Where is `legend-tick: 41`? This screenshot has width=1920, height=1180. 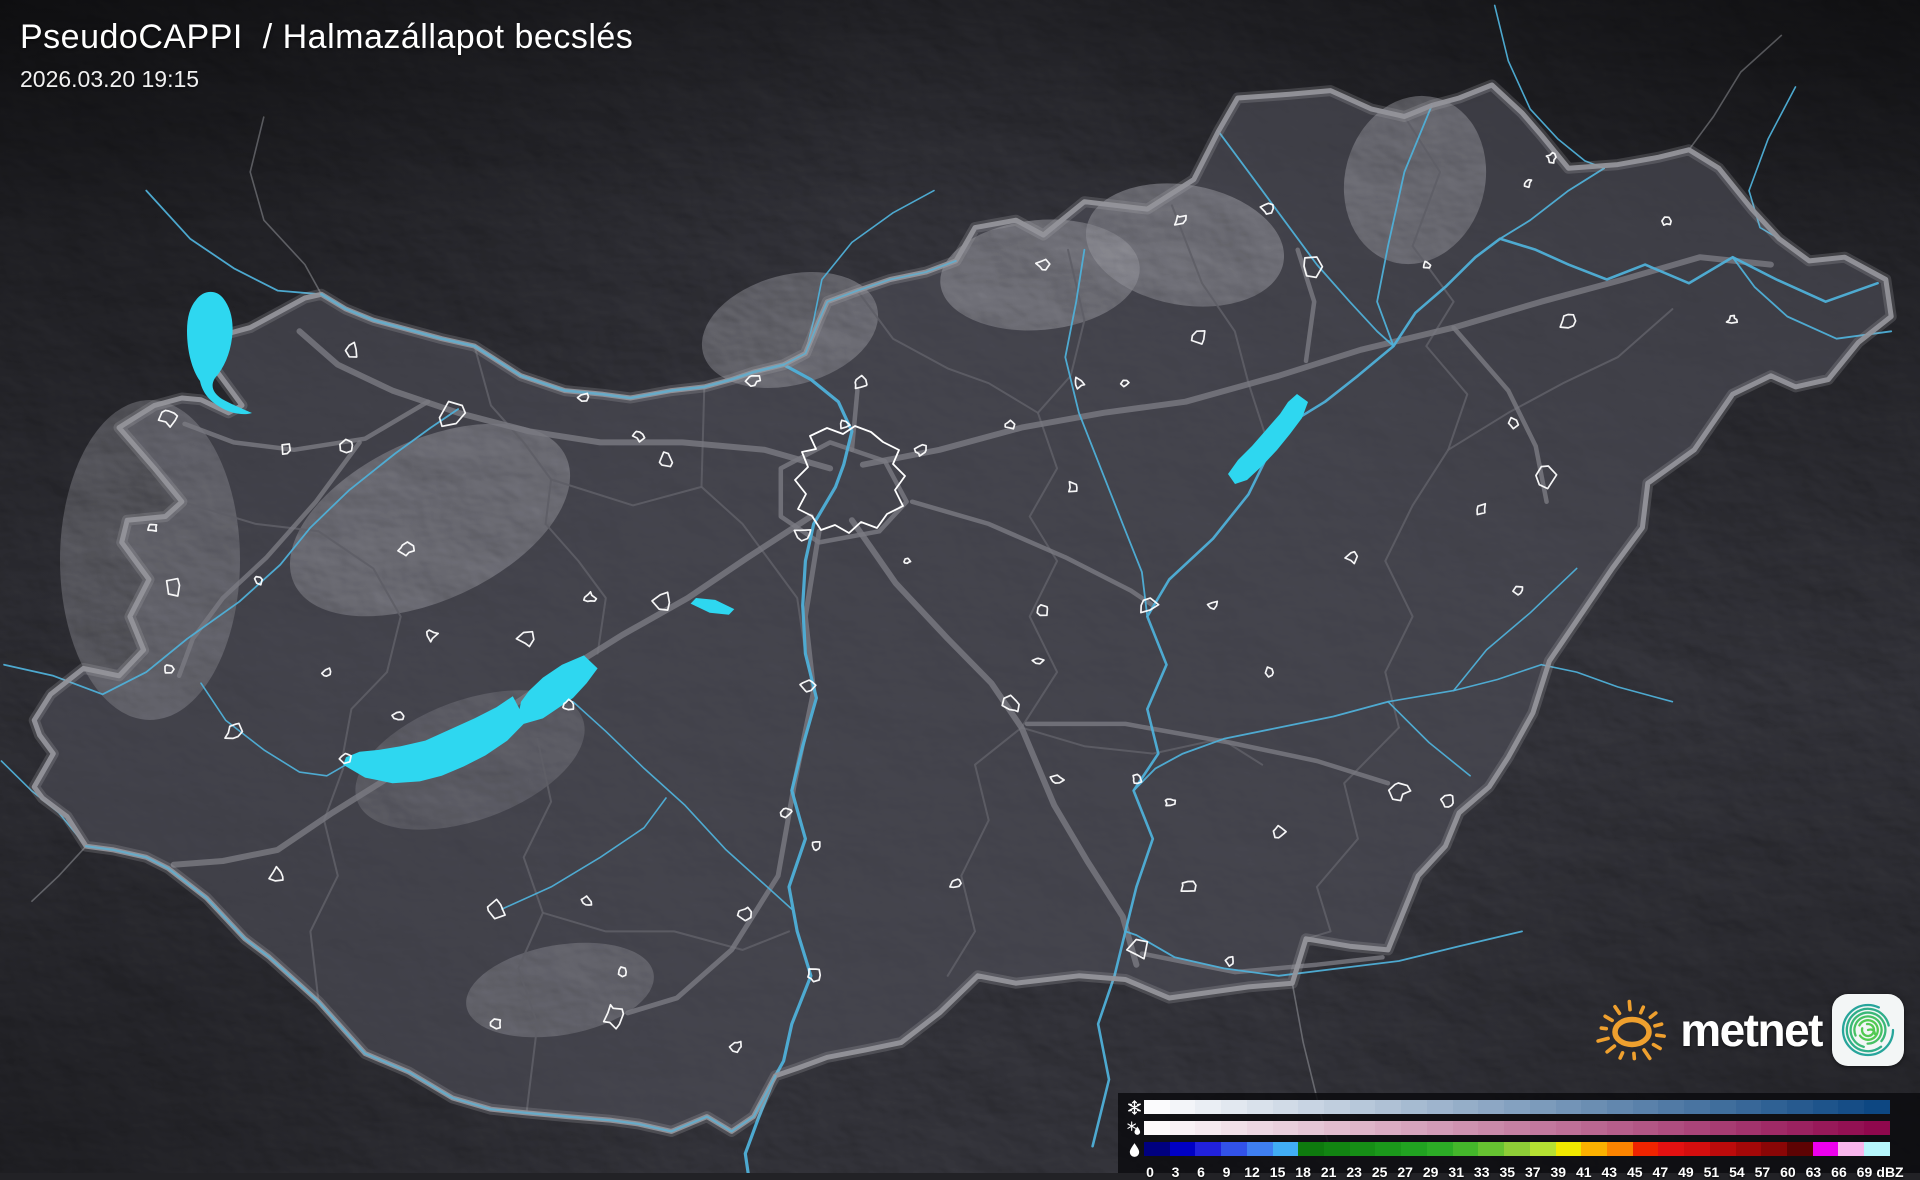
legend-tick: 41 is located at coordinates (1584, 1172).